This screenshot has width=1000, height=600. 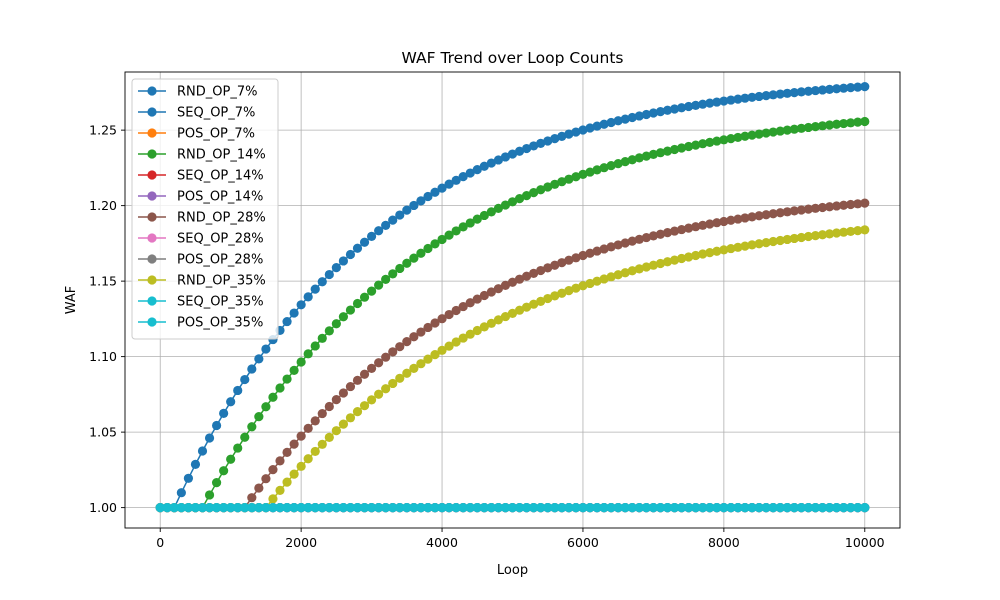 What do you see at coordinates (221, 155) in the screenshot?
I see `legend-label: RND_OP_14%` at bounding box center [221, 155].